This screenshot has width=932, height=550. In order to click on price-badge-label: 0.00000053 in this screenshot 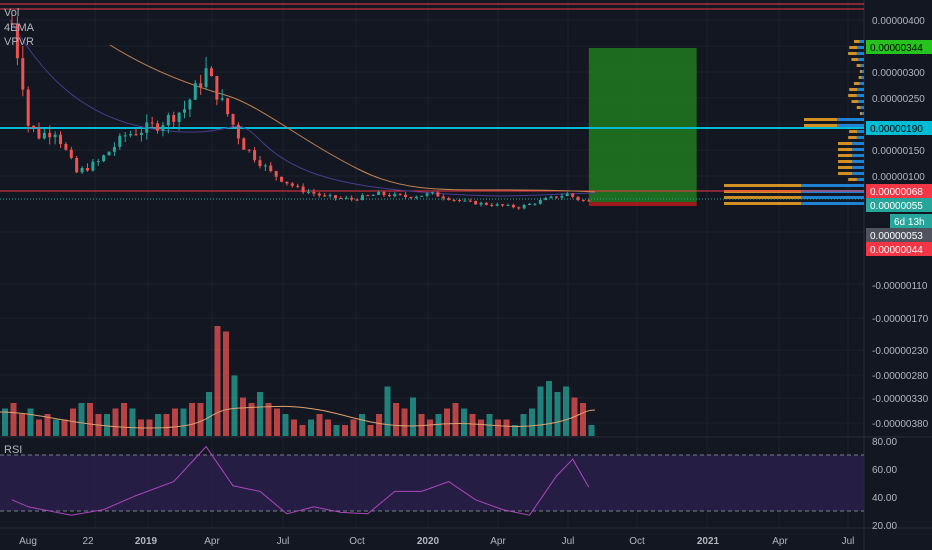, I will do `click(896, 236)`.